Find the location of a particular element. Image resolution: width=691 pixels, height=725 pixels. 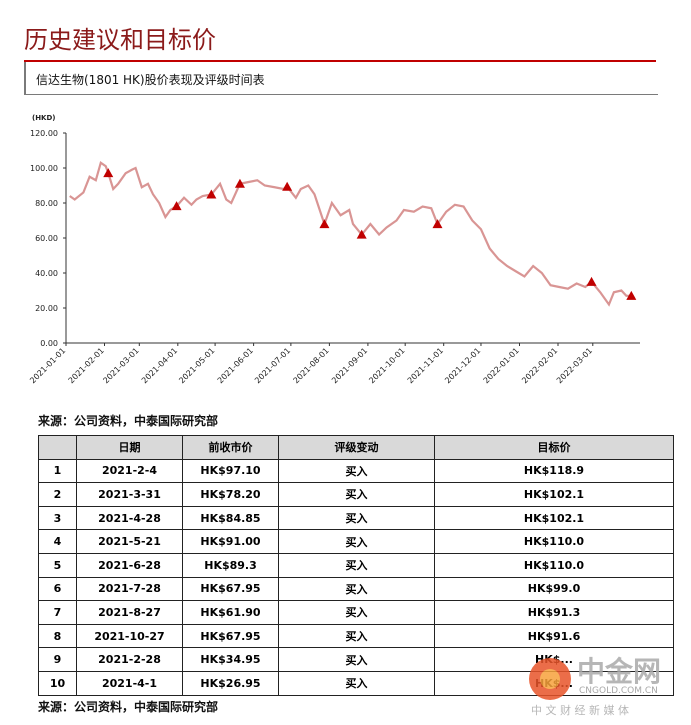

y-tick-label: 0.00 is located at coordinates (49, 343).